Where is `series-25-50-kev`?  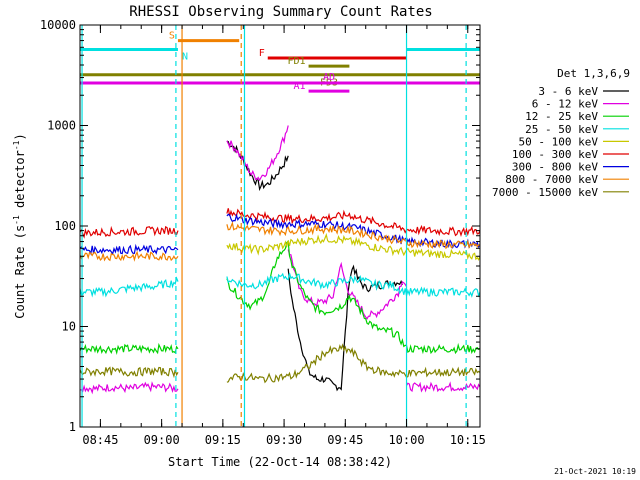
series-25-50-kev is located at coordinates (280, 285).